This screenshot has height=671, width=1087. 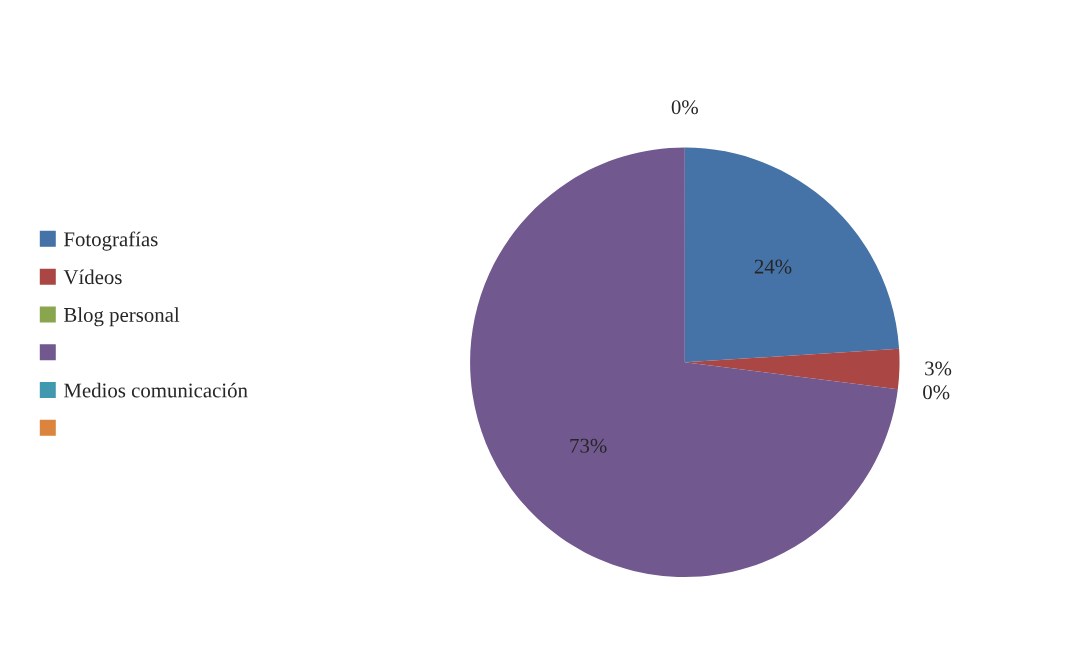 What do you see at coordinates (111, 241) in the screenshot?
I see `legend-label: Fotografías` at bounding box center [111, 241].